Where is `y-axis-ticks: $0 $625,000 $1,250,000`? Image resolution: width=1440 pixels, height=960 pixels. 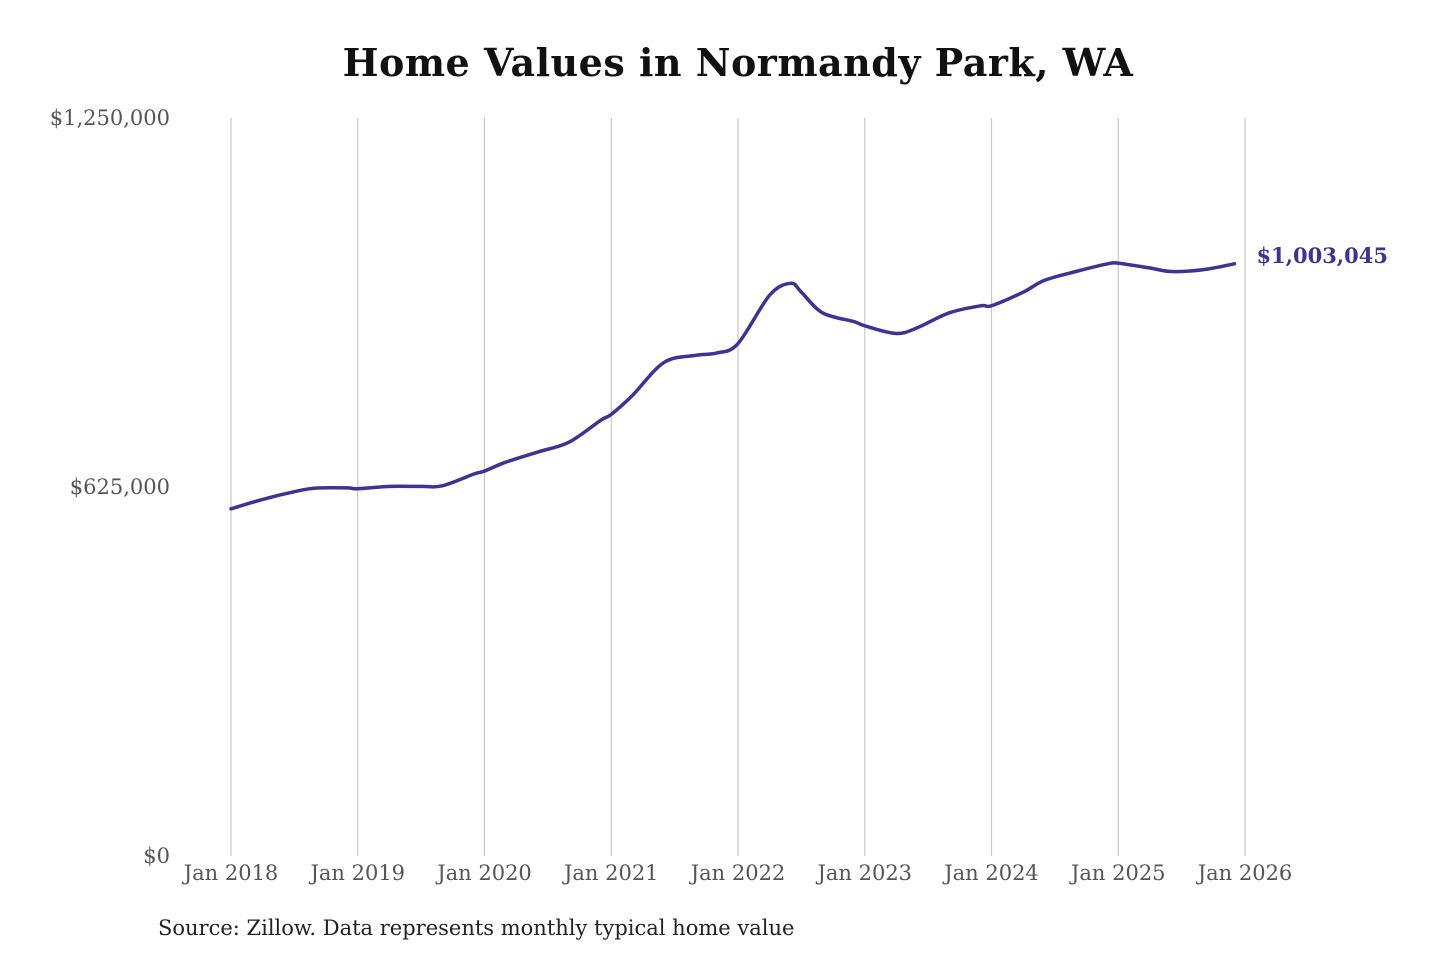 y-axis-ticks: $0 $625,000 $1,250,000 is located at coordinates (110, 487).